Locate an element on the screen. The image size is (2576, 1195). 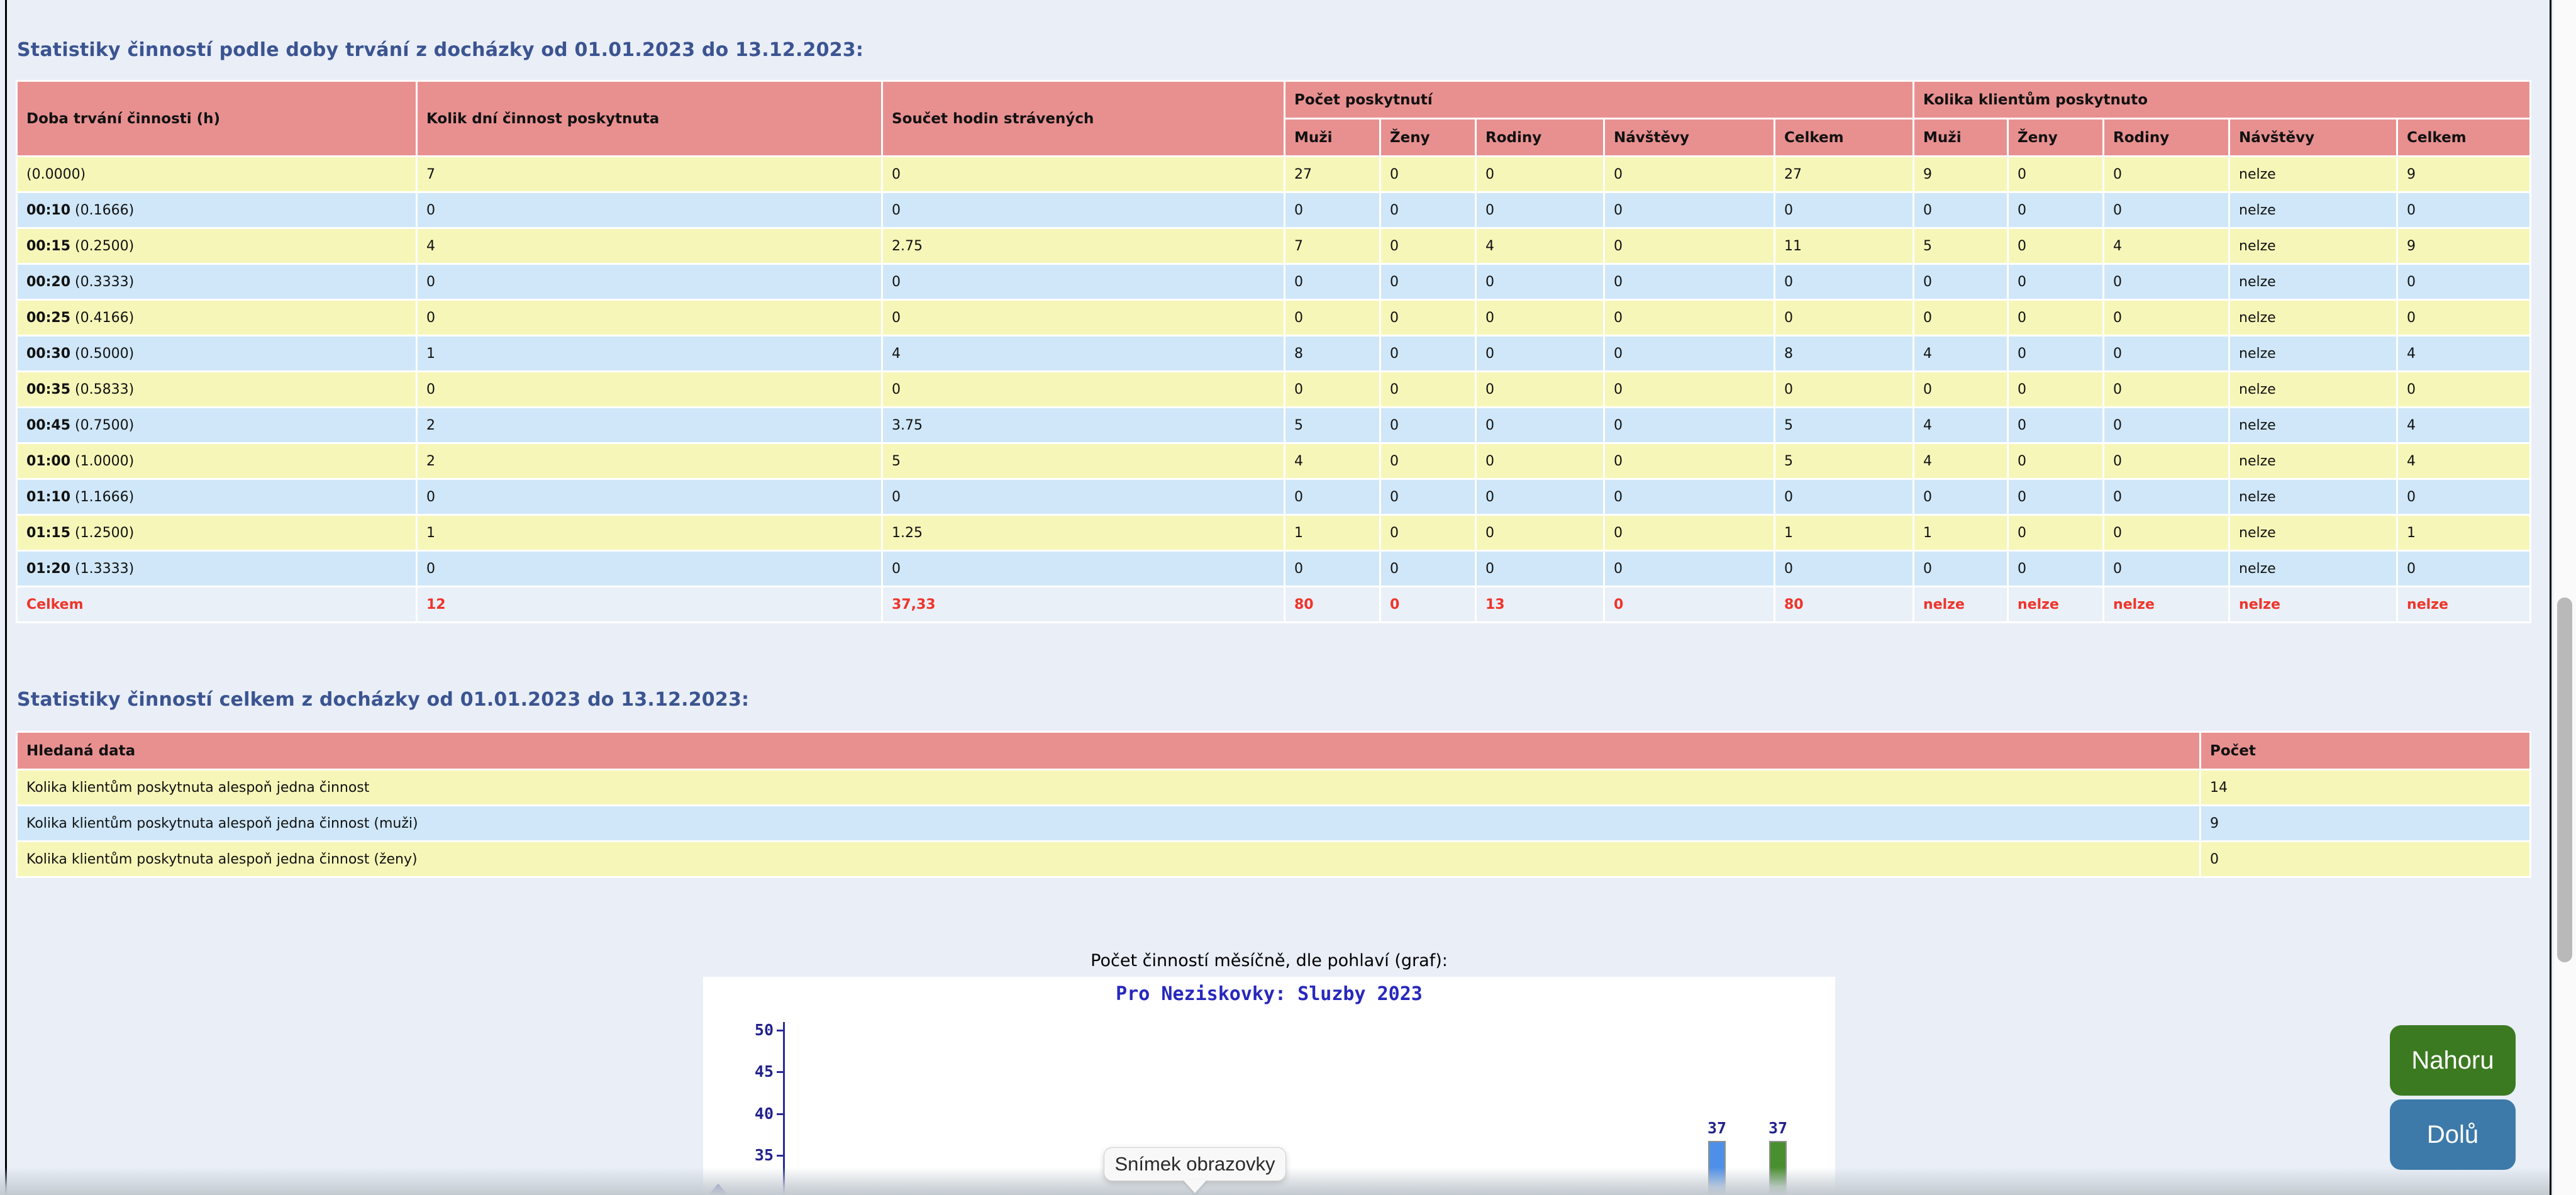
clients-cell: 1 is located at coordinates (2464, 533).